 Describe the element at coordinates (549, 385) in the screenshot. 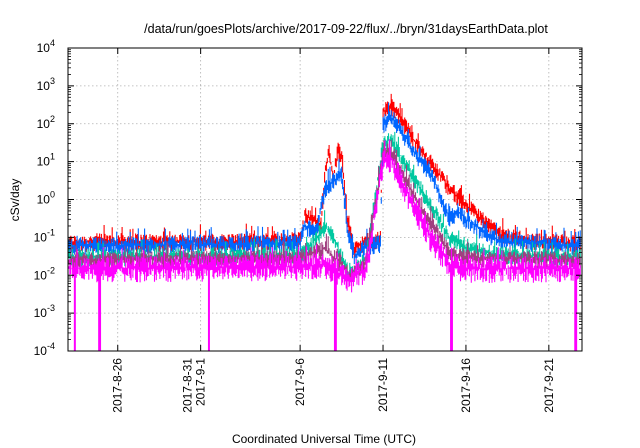

I see `x-tick-label: 2017-9-21` at that location.